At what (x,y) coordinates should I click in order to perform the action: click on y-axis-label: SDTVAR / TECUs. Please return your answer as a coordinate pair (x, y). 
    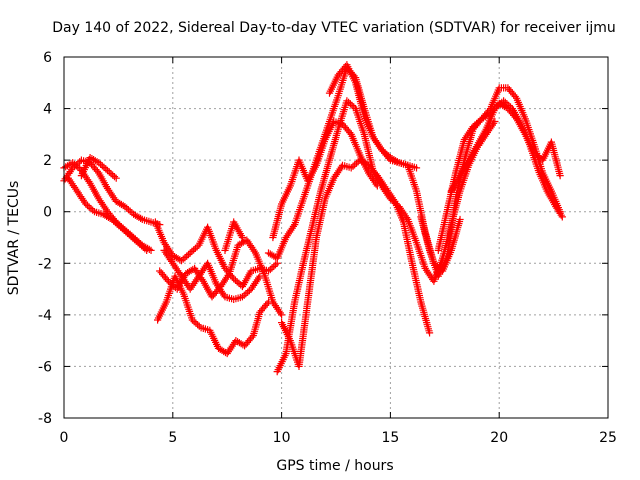
    Looking at the image, I should click on (14, 238).